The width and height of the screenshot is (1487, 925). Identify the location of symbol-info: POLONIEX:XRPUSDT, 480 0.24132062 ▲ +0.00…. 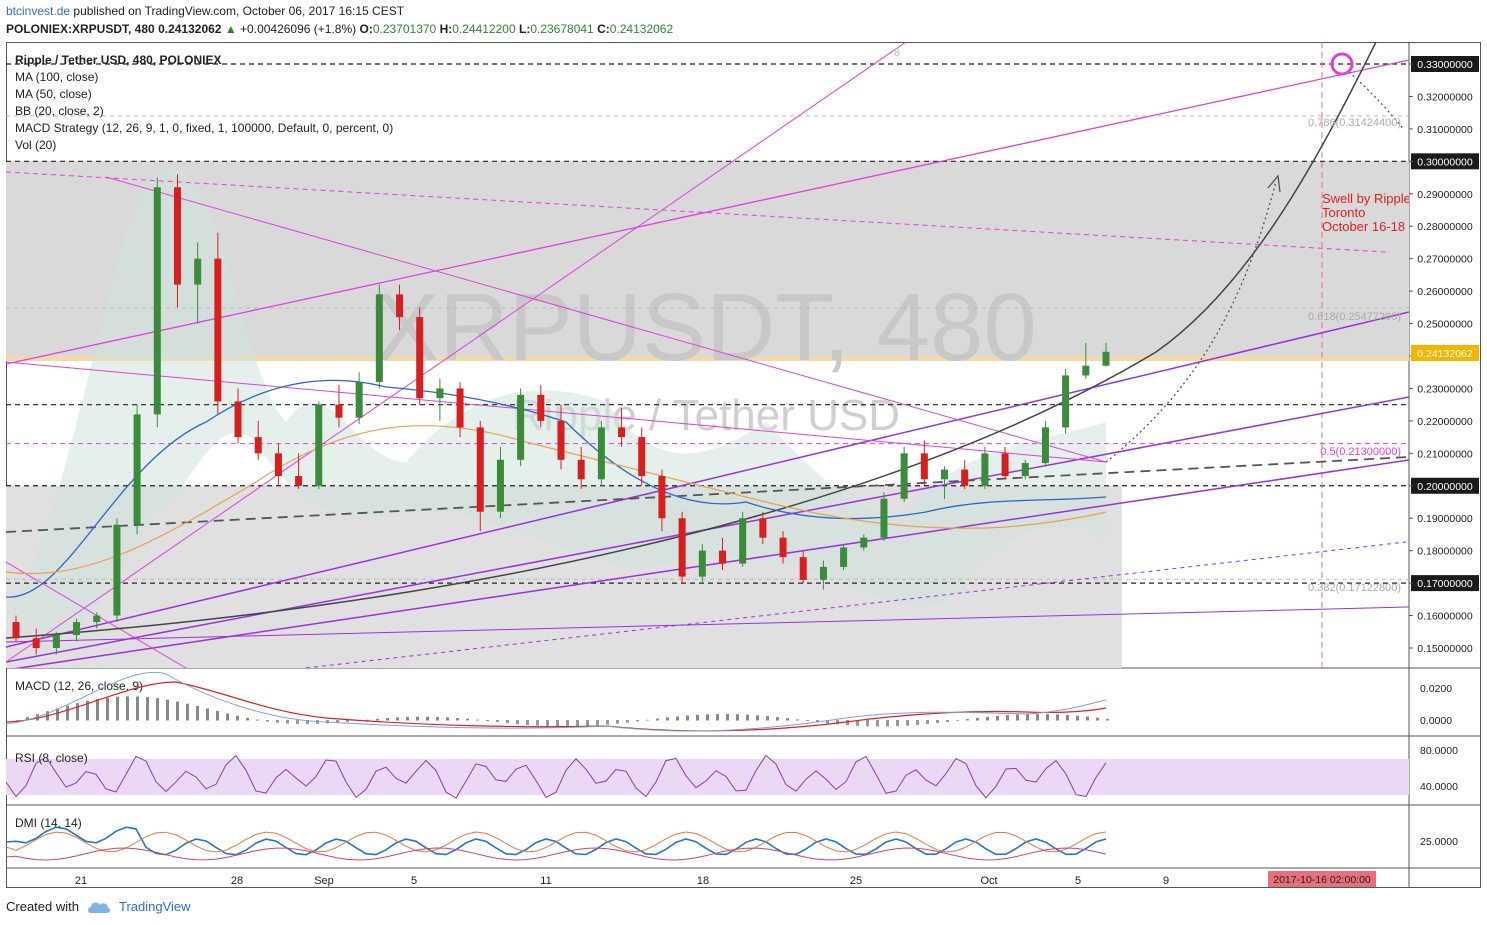
(339, 29).